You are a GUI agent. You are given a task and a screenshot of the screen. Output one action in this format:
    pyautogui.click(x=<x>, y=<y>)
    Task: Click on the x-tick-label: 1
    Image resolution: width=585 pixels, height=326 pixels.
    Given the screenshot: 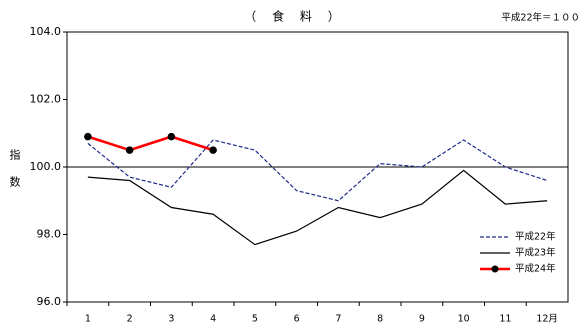 What is the action you would take?
    pyautogui.click(x=88, y=319)
    